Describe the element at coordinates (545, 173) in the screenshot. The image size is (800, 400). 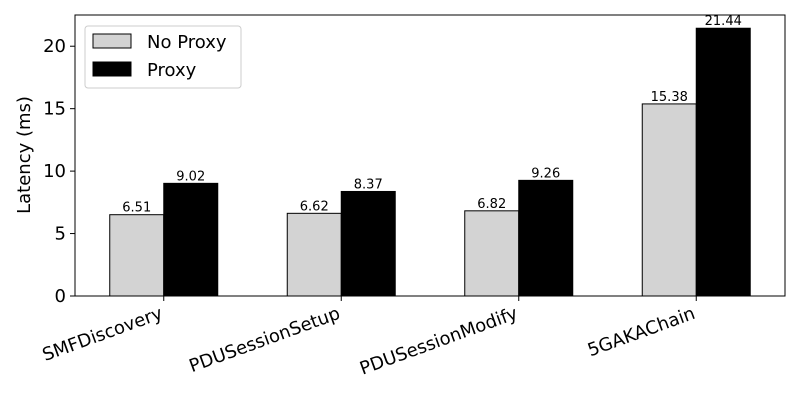
I see `bar-value-label: 9.26` at that location.